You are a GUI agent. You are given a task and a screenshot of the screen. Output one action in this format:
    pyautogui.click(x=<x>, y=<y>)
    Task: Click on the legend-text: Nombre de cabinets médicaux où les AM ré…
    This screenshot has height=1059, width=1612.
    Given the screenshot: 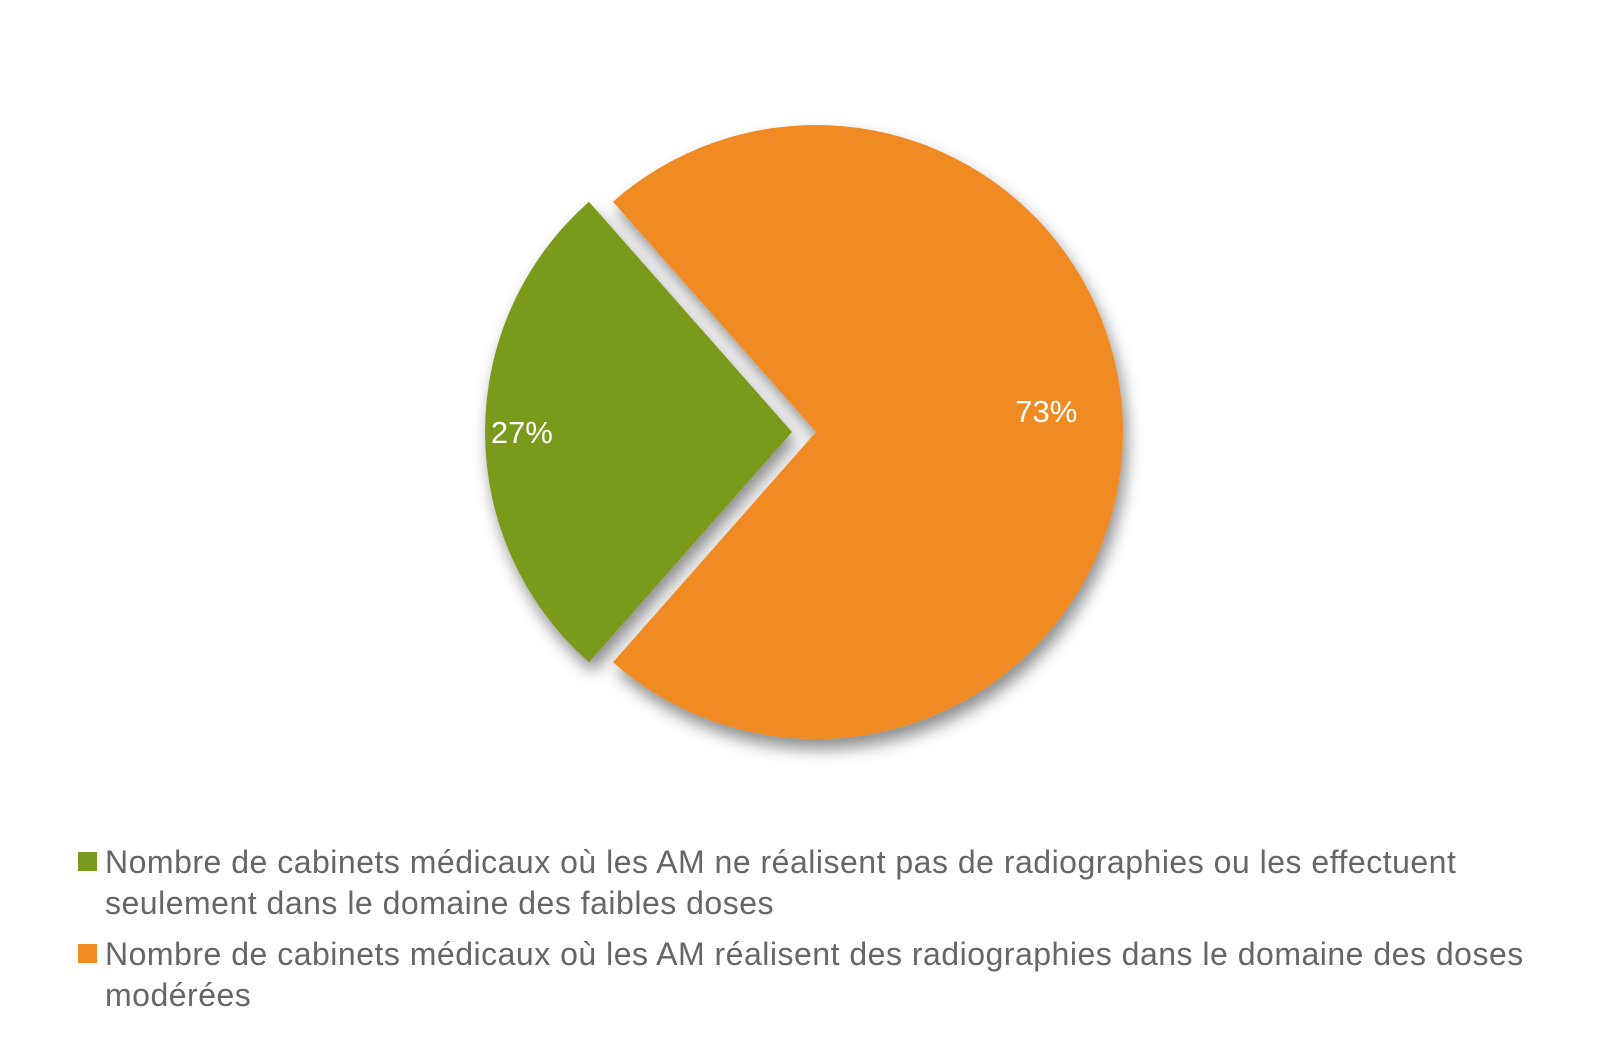 What is the action you would take?
    pyautogui.click(x=814, y=974)
    